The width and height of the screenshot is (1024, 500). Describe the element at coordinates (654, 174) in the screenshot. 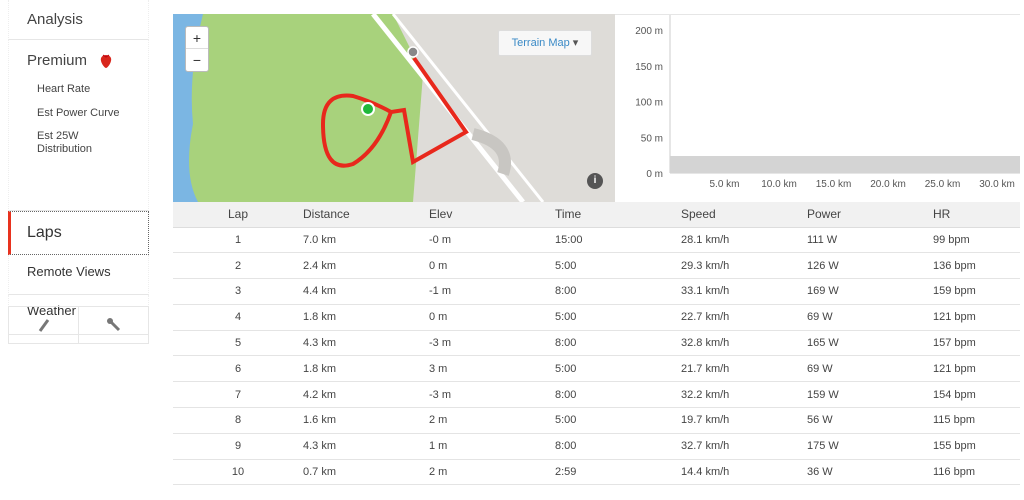

I see `y-tick-label: 0 m` at that location.